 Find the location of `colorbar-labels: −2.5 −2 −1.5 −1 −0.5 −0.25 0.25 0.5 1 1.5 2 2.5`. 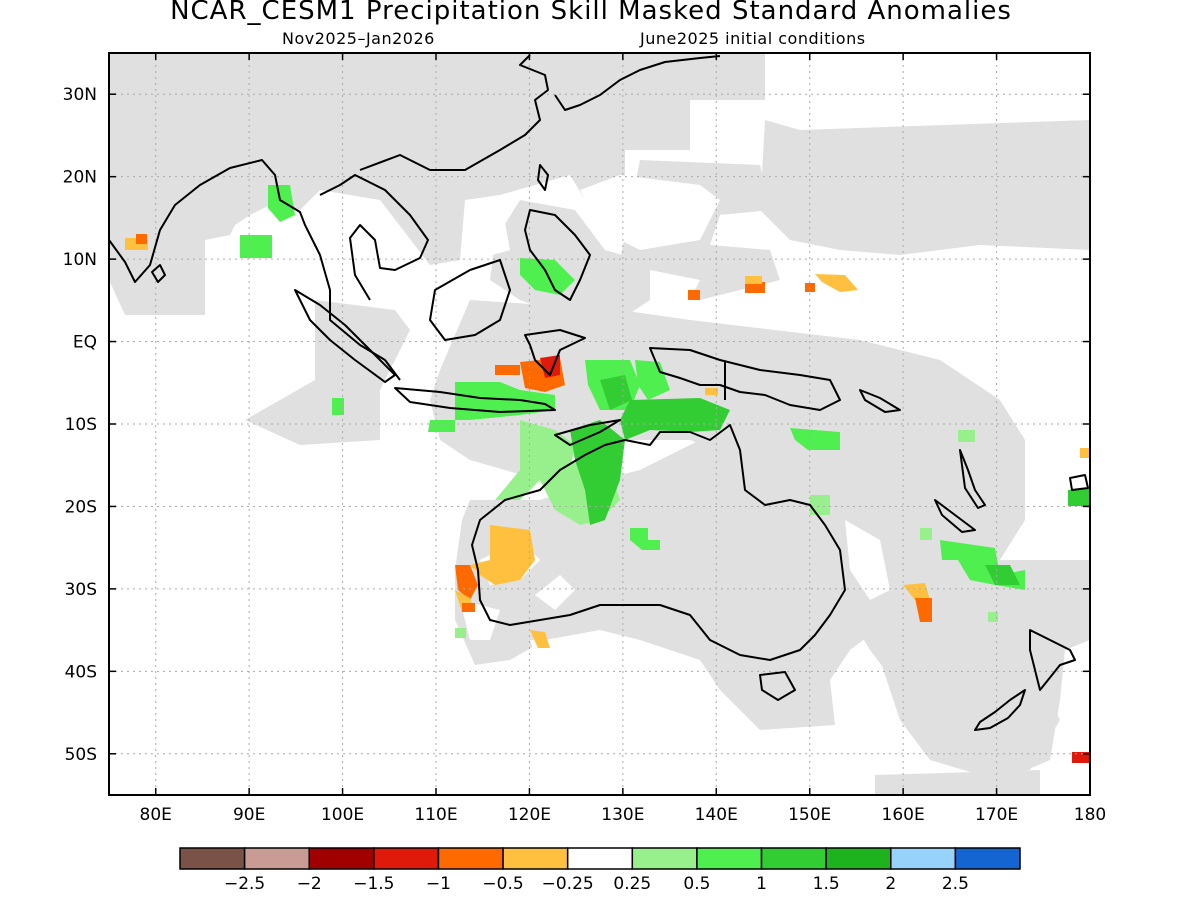

colorbar-labels: −2.5 −2 −1.5 −1 −0.5 −0.25 0.25 0.5 1 1.5 2 2.5 is located at coordinates (596, 884).